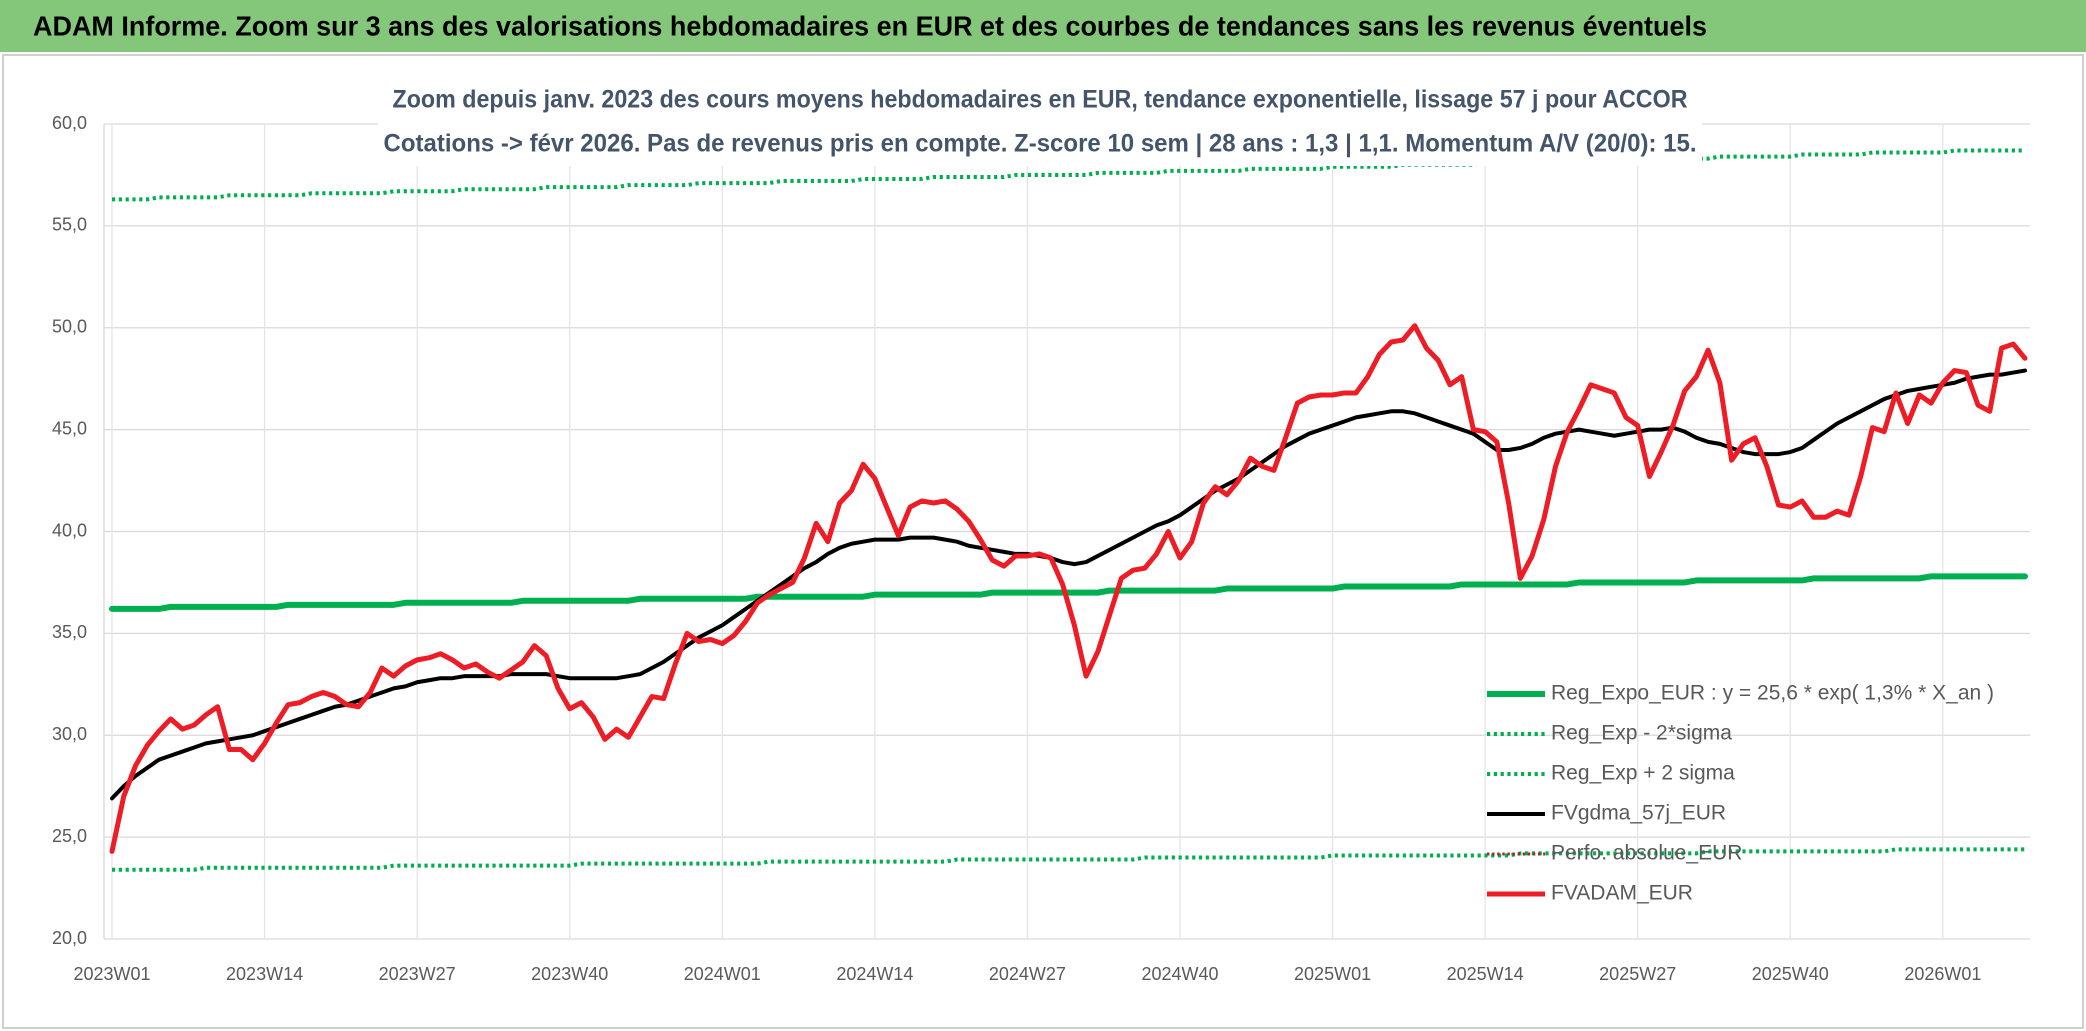 The height and width of the screenshot is (1031, 2086). What do you see at coordinates (69, 225) in the screenshot?
I see `y-tick-label: 55,0` at bounding box center [69, 225].